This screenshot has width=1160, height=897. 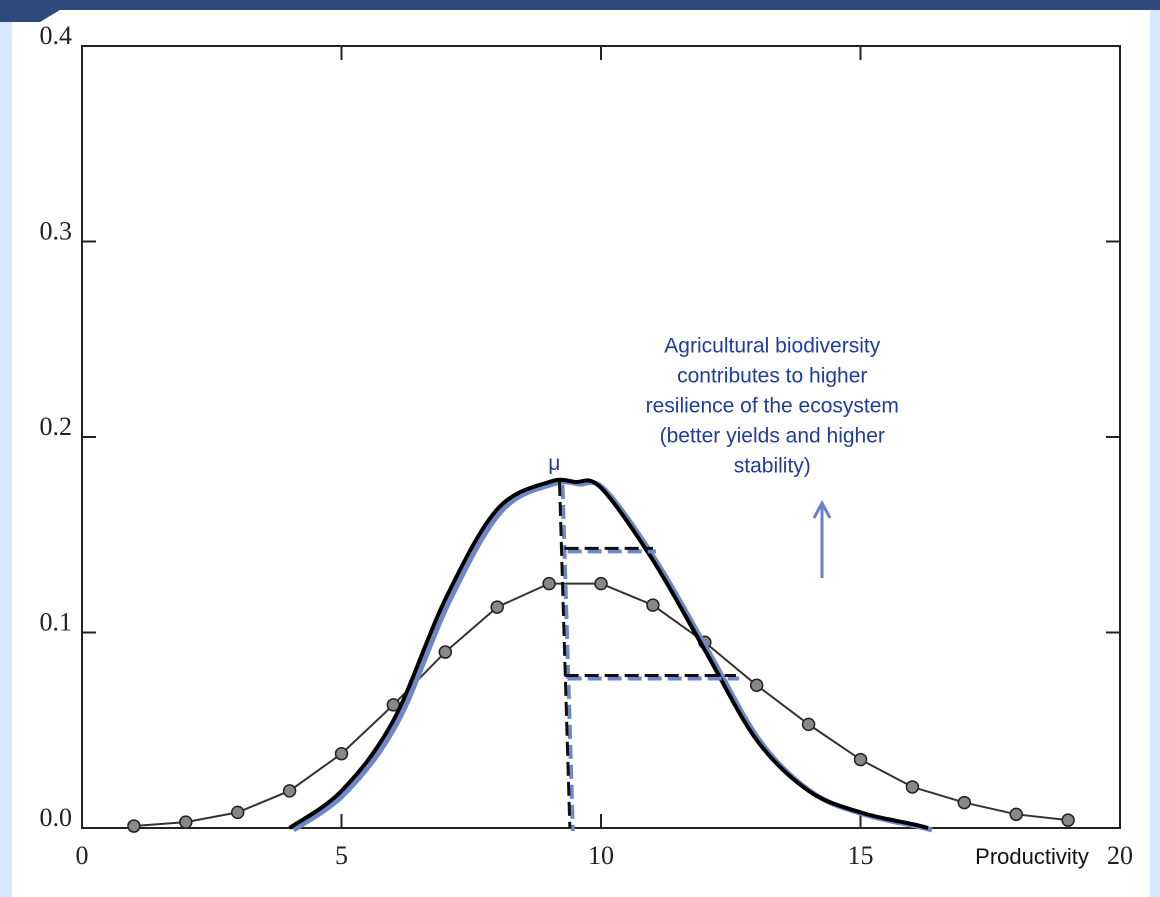 What do you see at coordinates (772, 406) in the screenshot?
I see `annotation-line: resilience of the ecosystem` at bounding box center [772, 406].